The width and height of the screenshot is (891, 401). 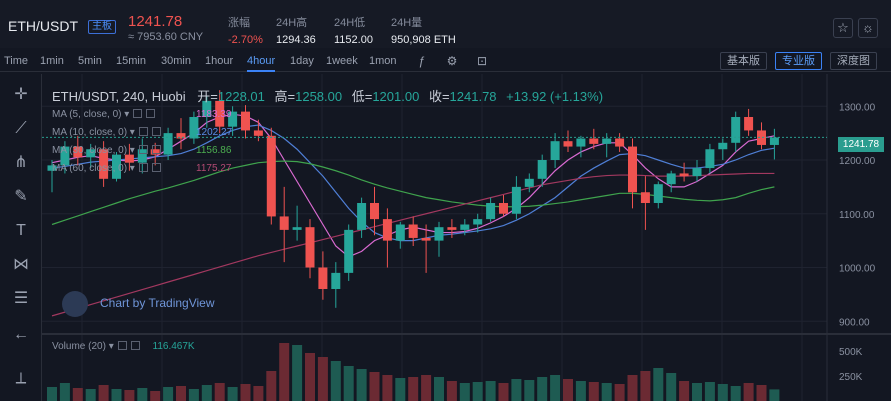 I want to click on tf-5min: 5min, so click(x=90, y=61).